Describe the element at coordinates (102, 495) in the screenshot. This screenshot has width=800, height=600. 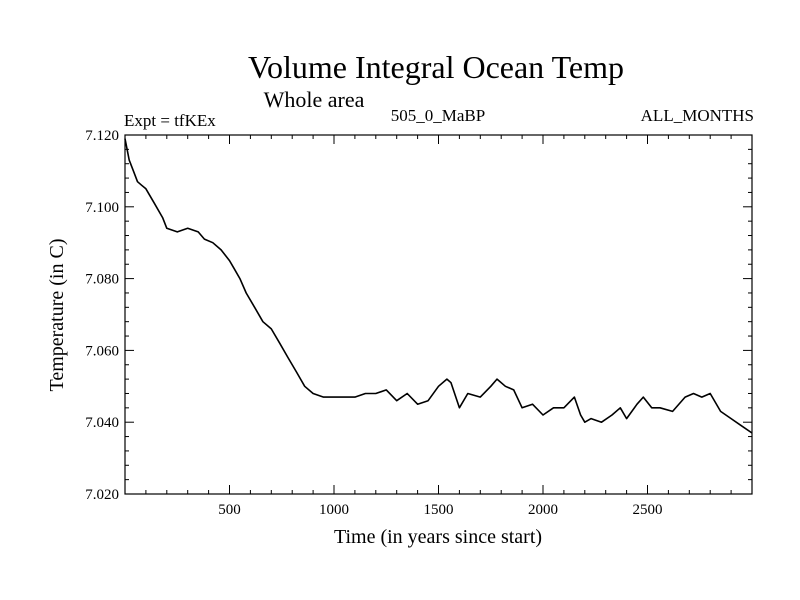
I see `y-tick-label: 7.020` at that location.